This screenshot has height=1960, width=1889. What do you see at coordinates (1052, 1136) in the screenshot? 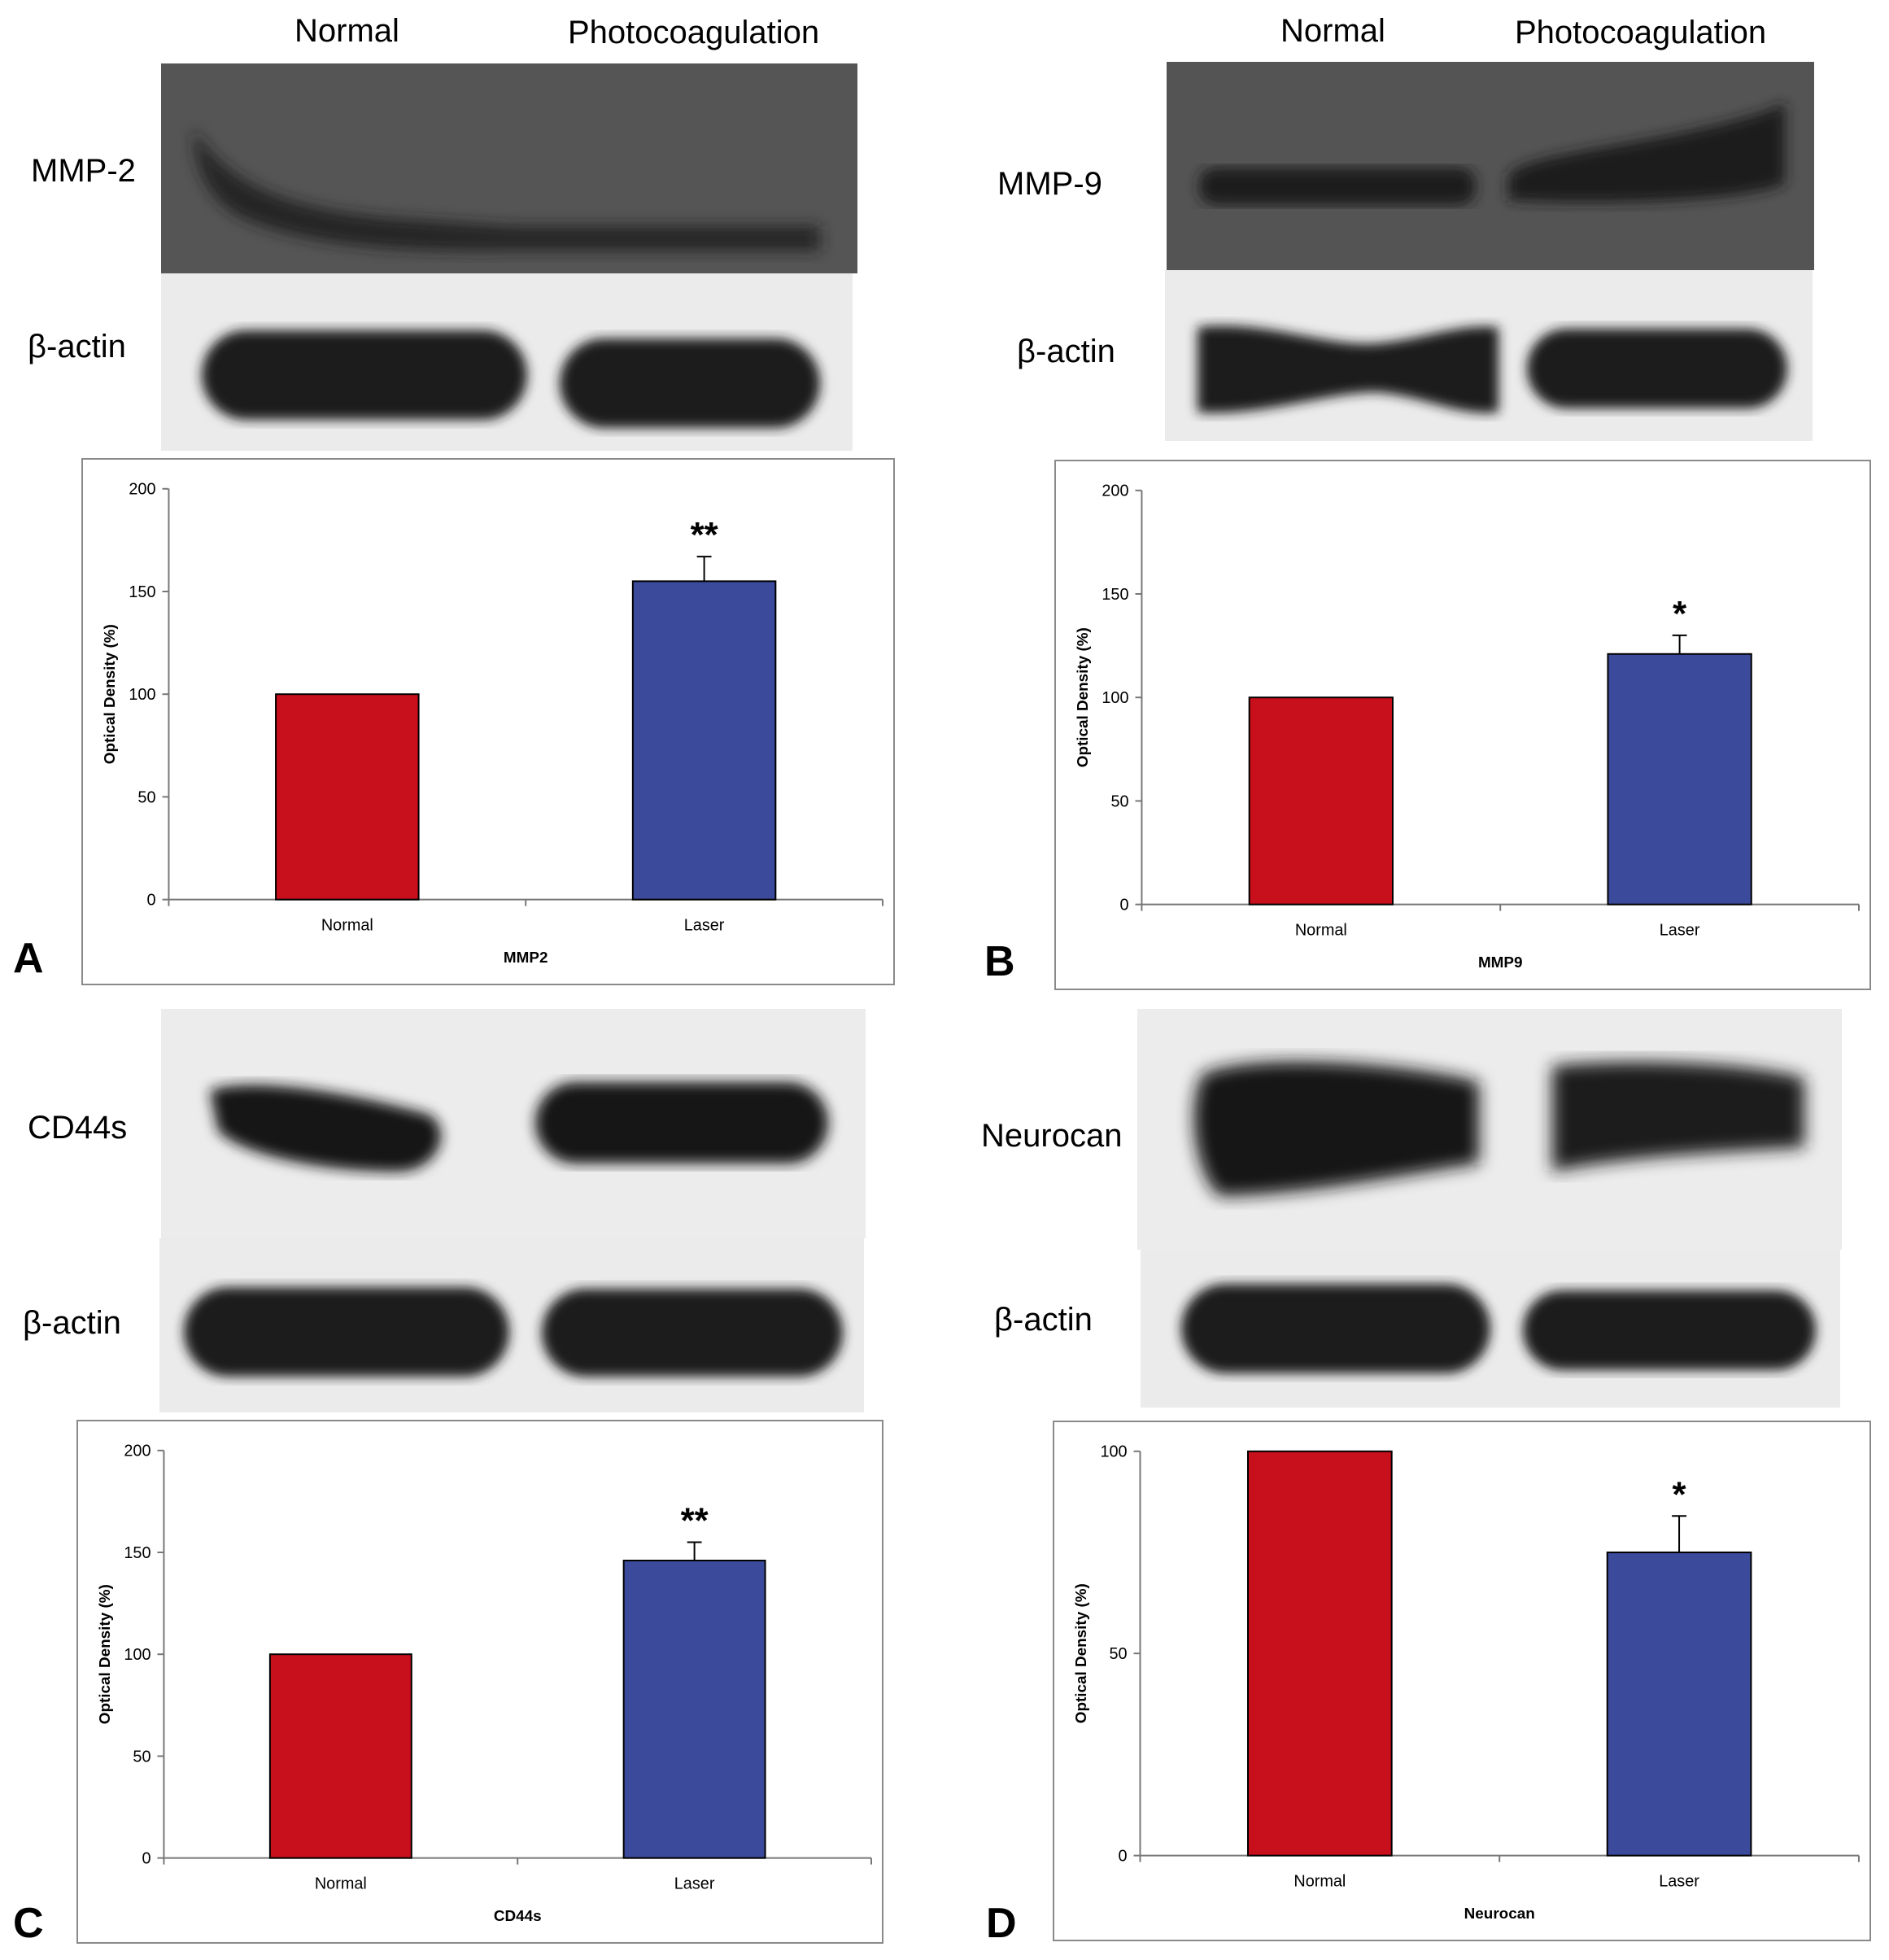
I see `neurocan-row-label: Neurocan` at bounding box center [1052, 1136].